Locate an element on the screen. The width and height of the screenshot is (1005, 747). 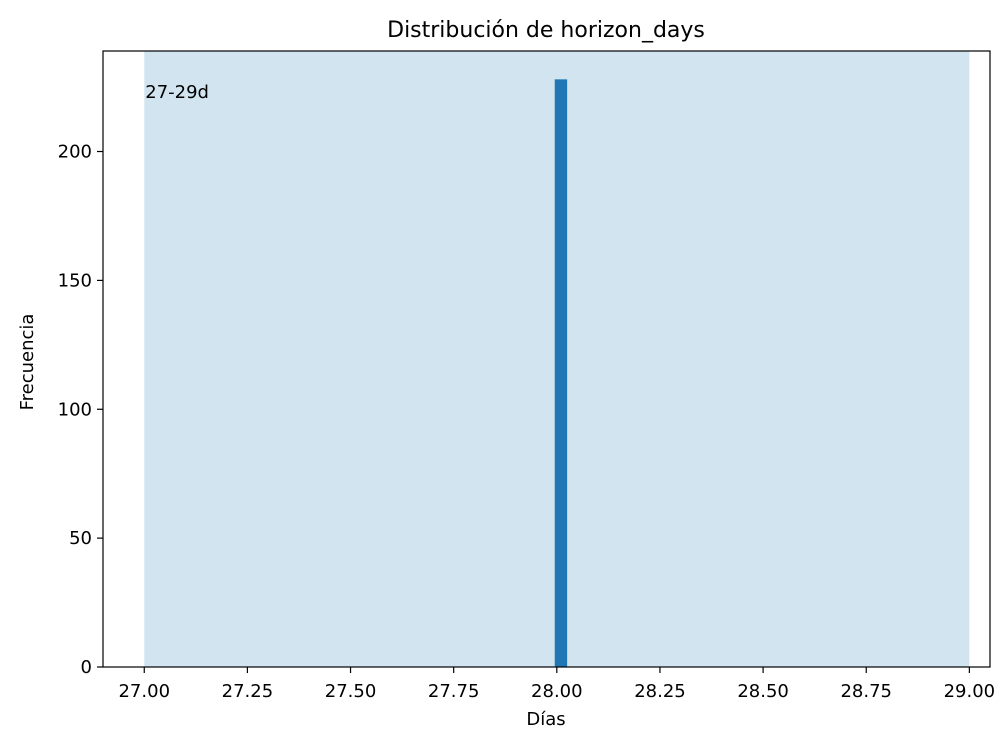
histogram-bar is located at coordinates (561, 373).